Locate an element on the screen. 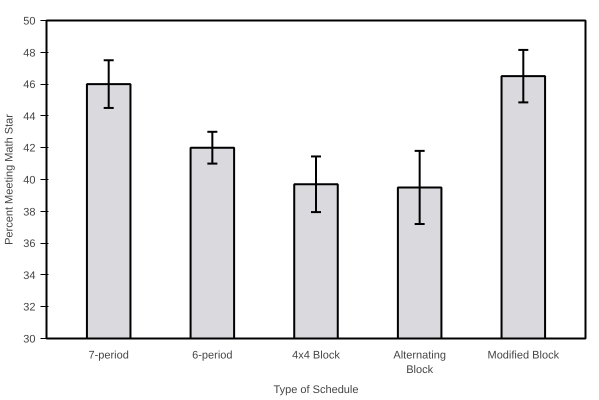  y-tick-label: 48 is located at coordinates (29, 53).